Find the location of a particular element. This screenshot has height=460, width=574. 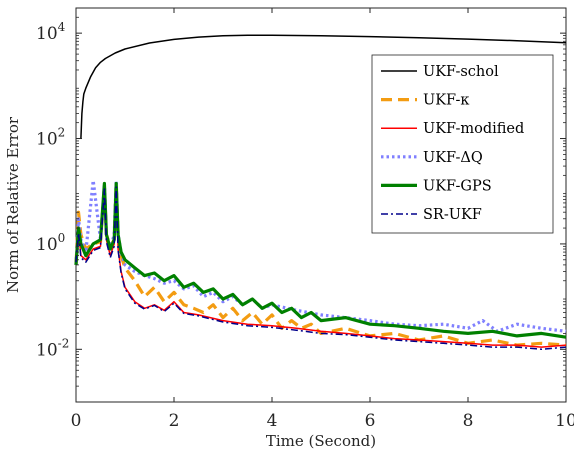

legend-label-5: SR-UKF is located at coordinates (452, 215).